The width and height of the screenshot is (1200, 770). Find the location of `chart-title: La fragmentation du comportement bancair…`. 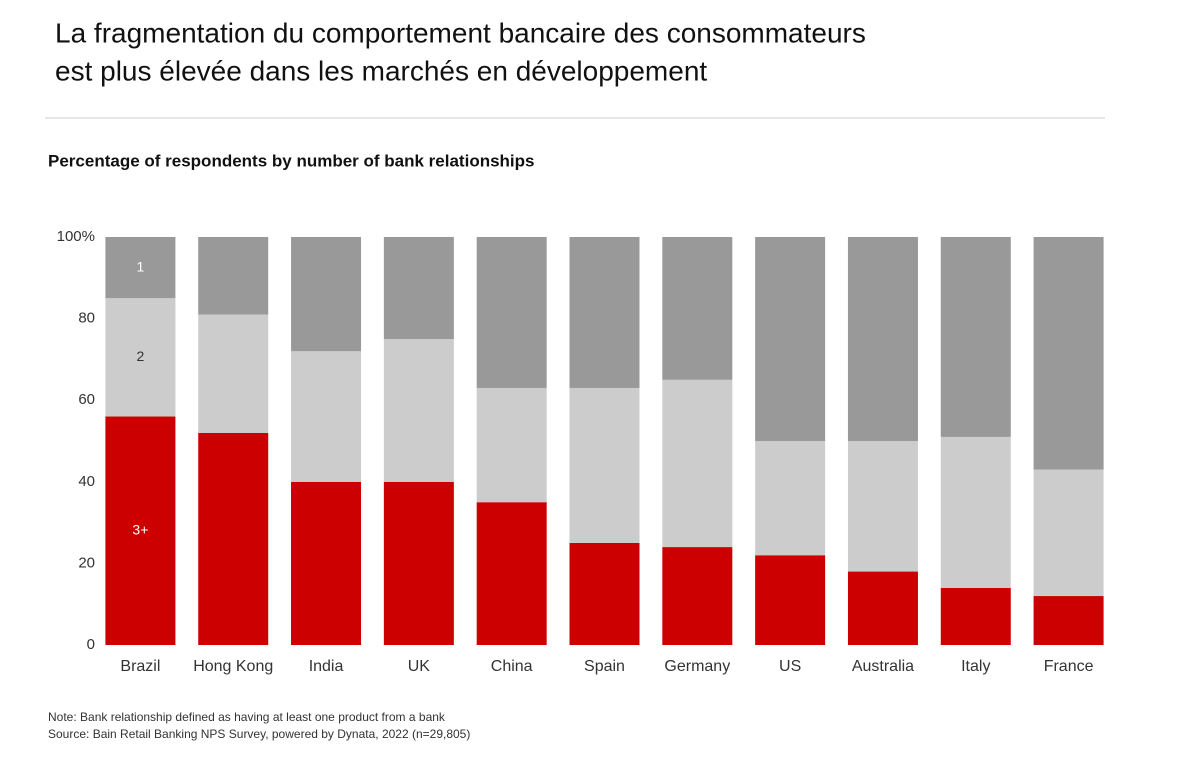

chart-title: La fragmentation du comportement bancair… is located at coordinates (460, 32).